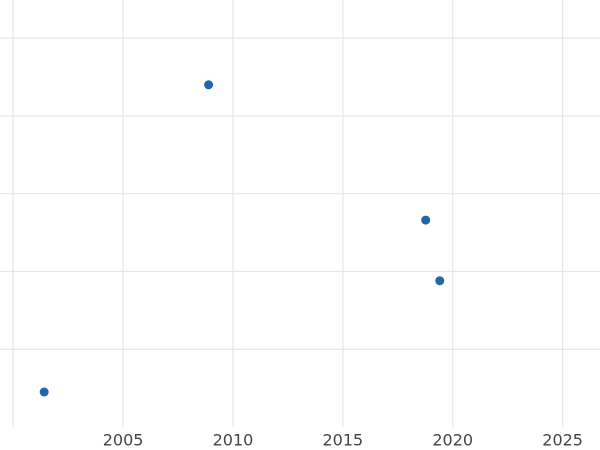  I want to click on x-tick-label: 2025, so click(562, 440).